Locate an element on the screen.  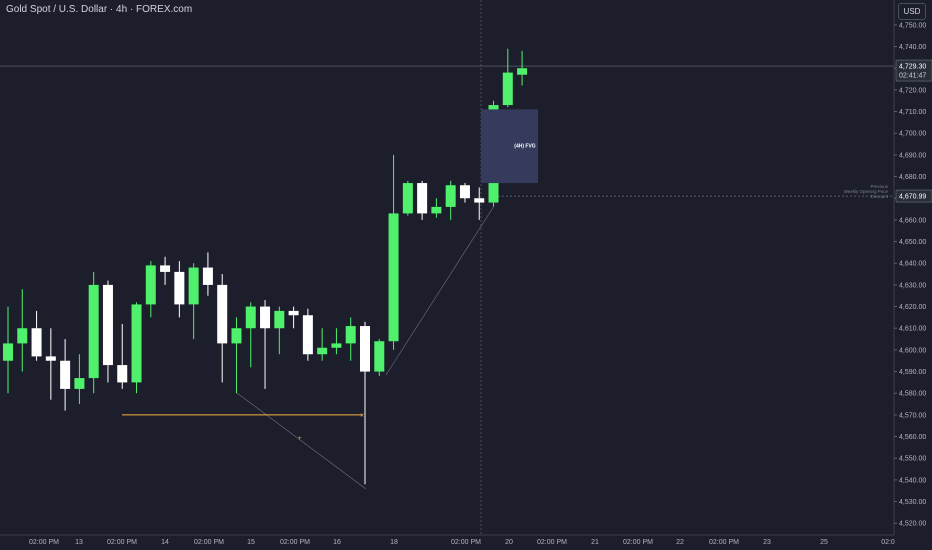
y-tick-label: 4,610.00 is located at coordinates (912, 329).